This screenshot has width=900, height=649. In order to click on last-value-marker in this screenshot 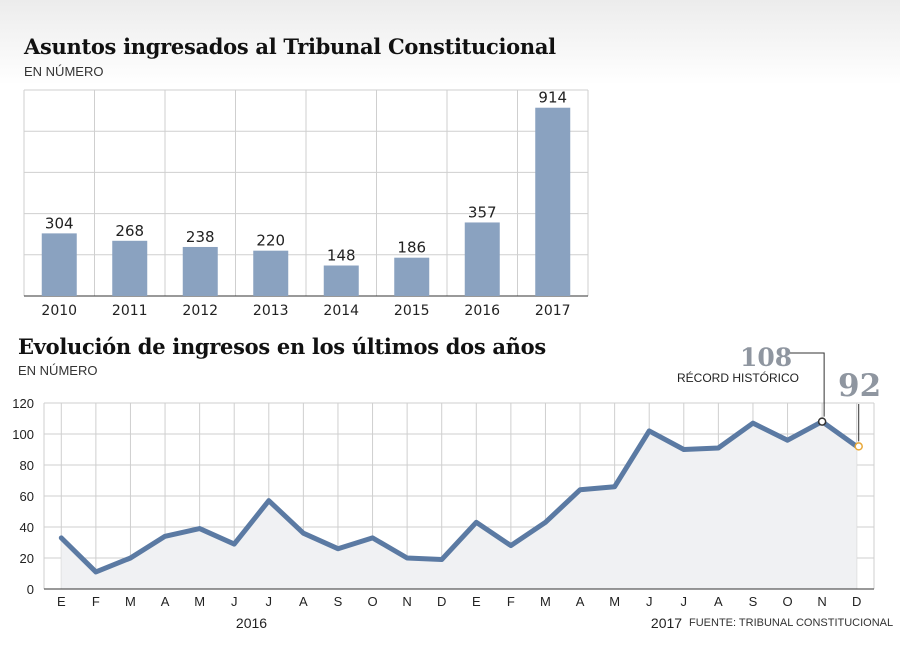, I will do `click(858, 446)`.